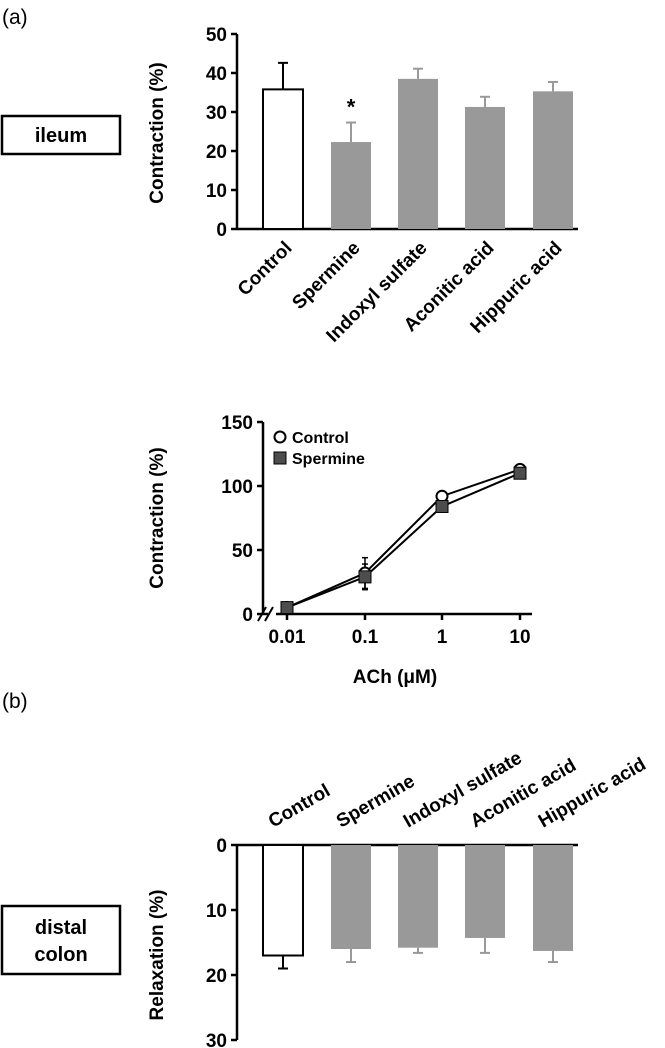 The width and height of the screenshot is (665, 1048). What do you see at coordinates (157, 132) in the screenshot?
I see `chart1-y-axis-title: Contraction (%)` at bounding box center [157, 132].